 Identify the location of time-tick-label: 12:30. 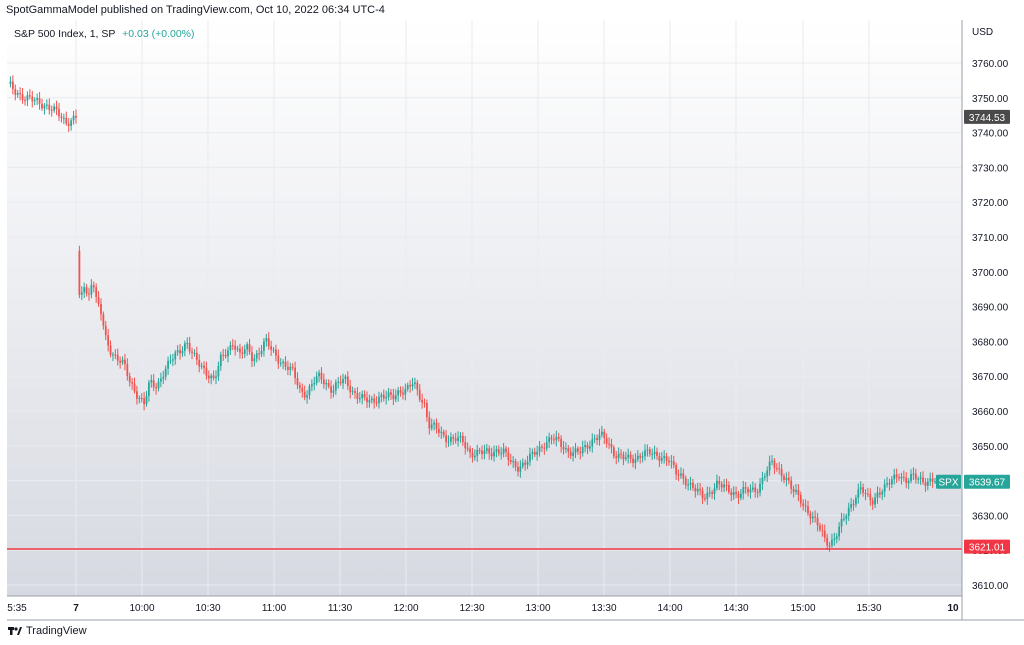
(471, 608).